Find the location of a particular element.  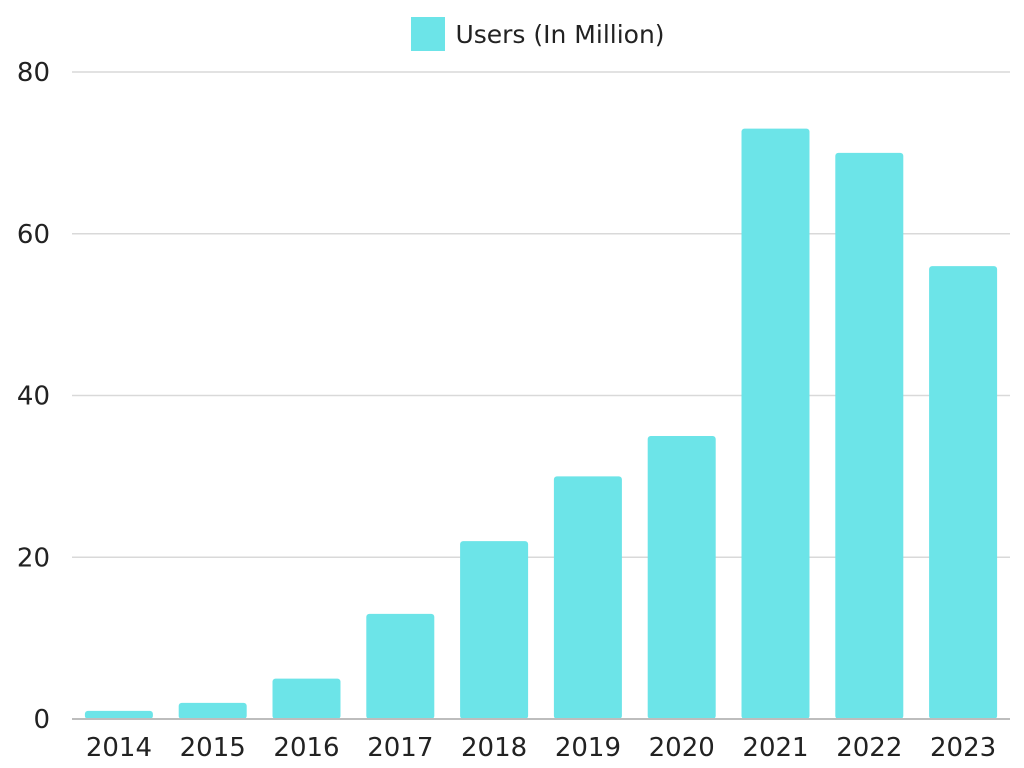

x-tick-label: 2017 is located at coordinates (400, 748).